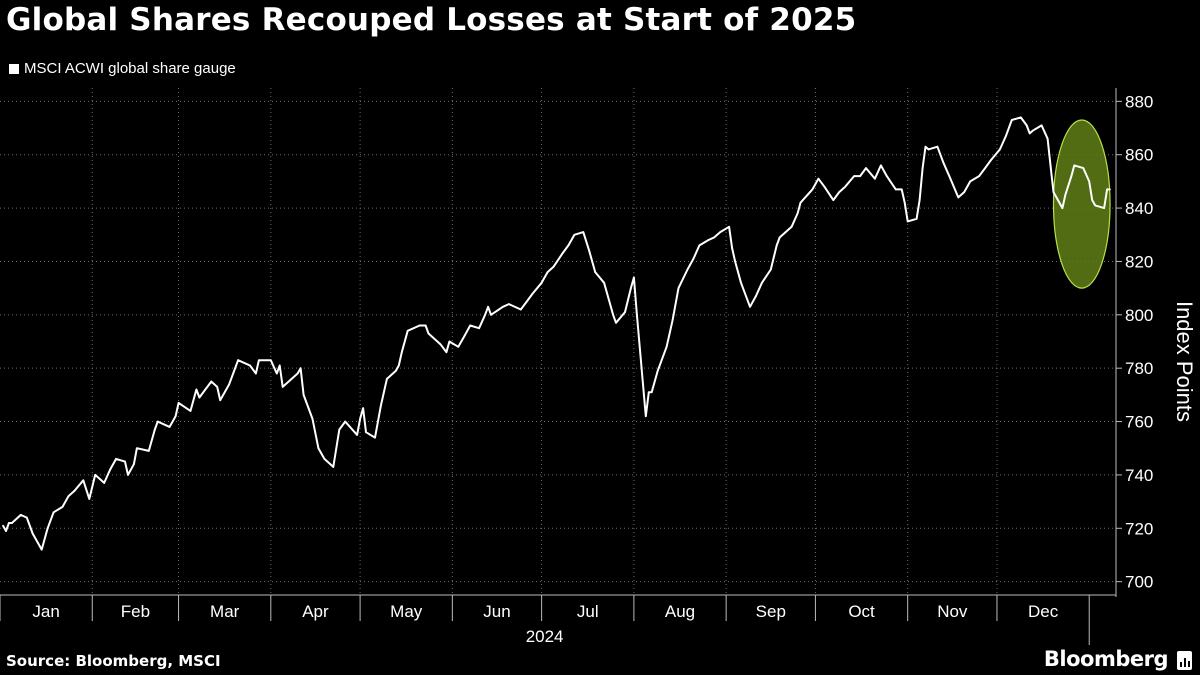 The width and height of the screenshot is (1200, 675). I want to click on x-tick-label: Oct, so click(861, 611).